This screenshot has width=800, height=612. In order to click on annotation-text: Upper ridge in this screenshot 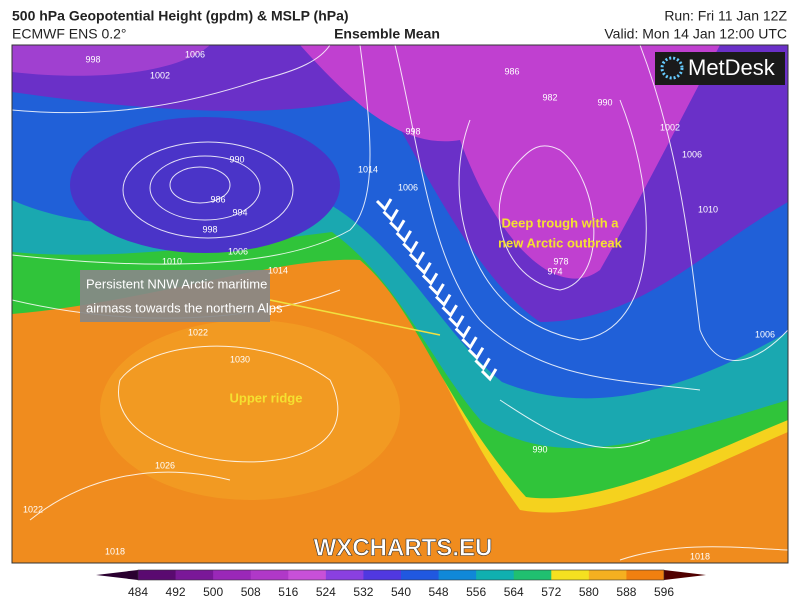, I will do `click(266, 397)`.